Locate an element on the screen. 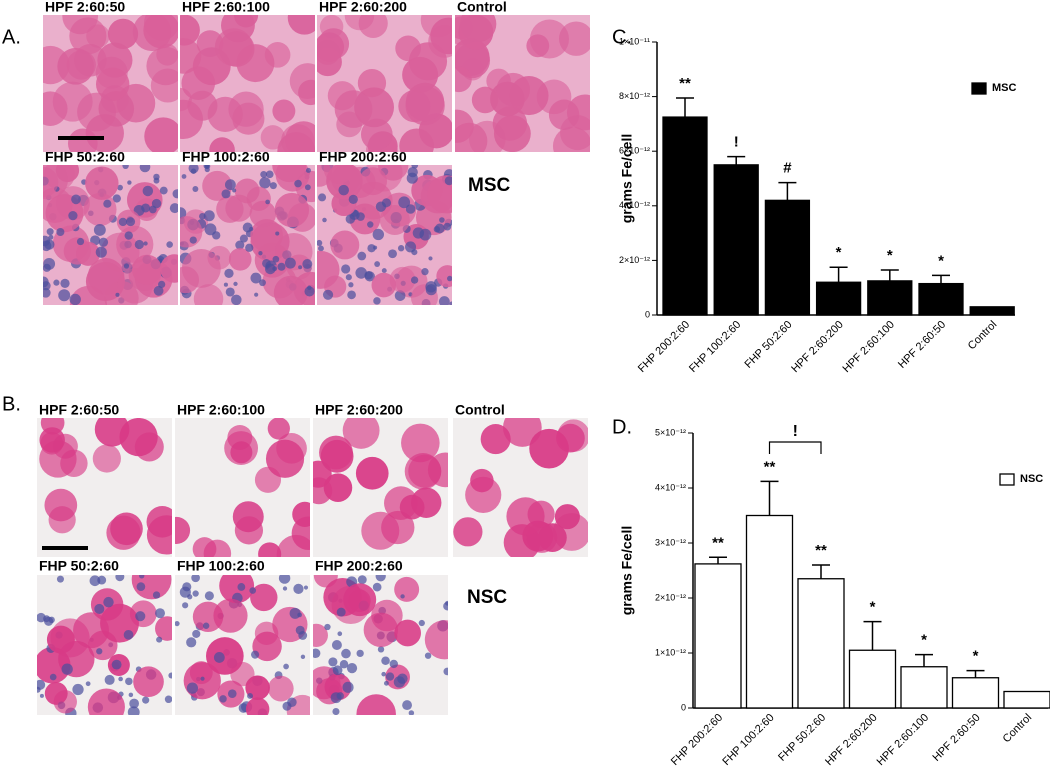 Image resolution: width=1050 pixels, height=776 pixels. x-tick-label: FHP 100:2:60 is located at coordinates (715, 347).